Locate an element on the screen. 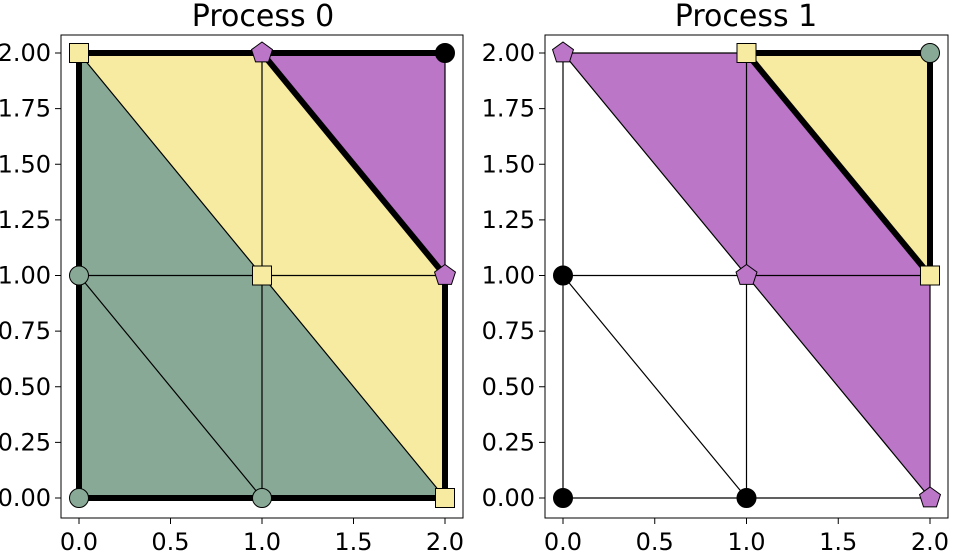  panel-title: Process 0 is located at coordinates (263, 17).